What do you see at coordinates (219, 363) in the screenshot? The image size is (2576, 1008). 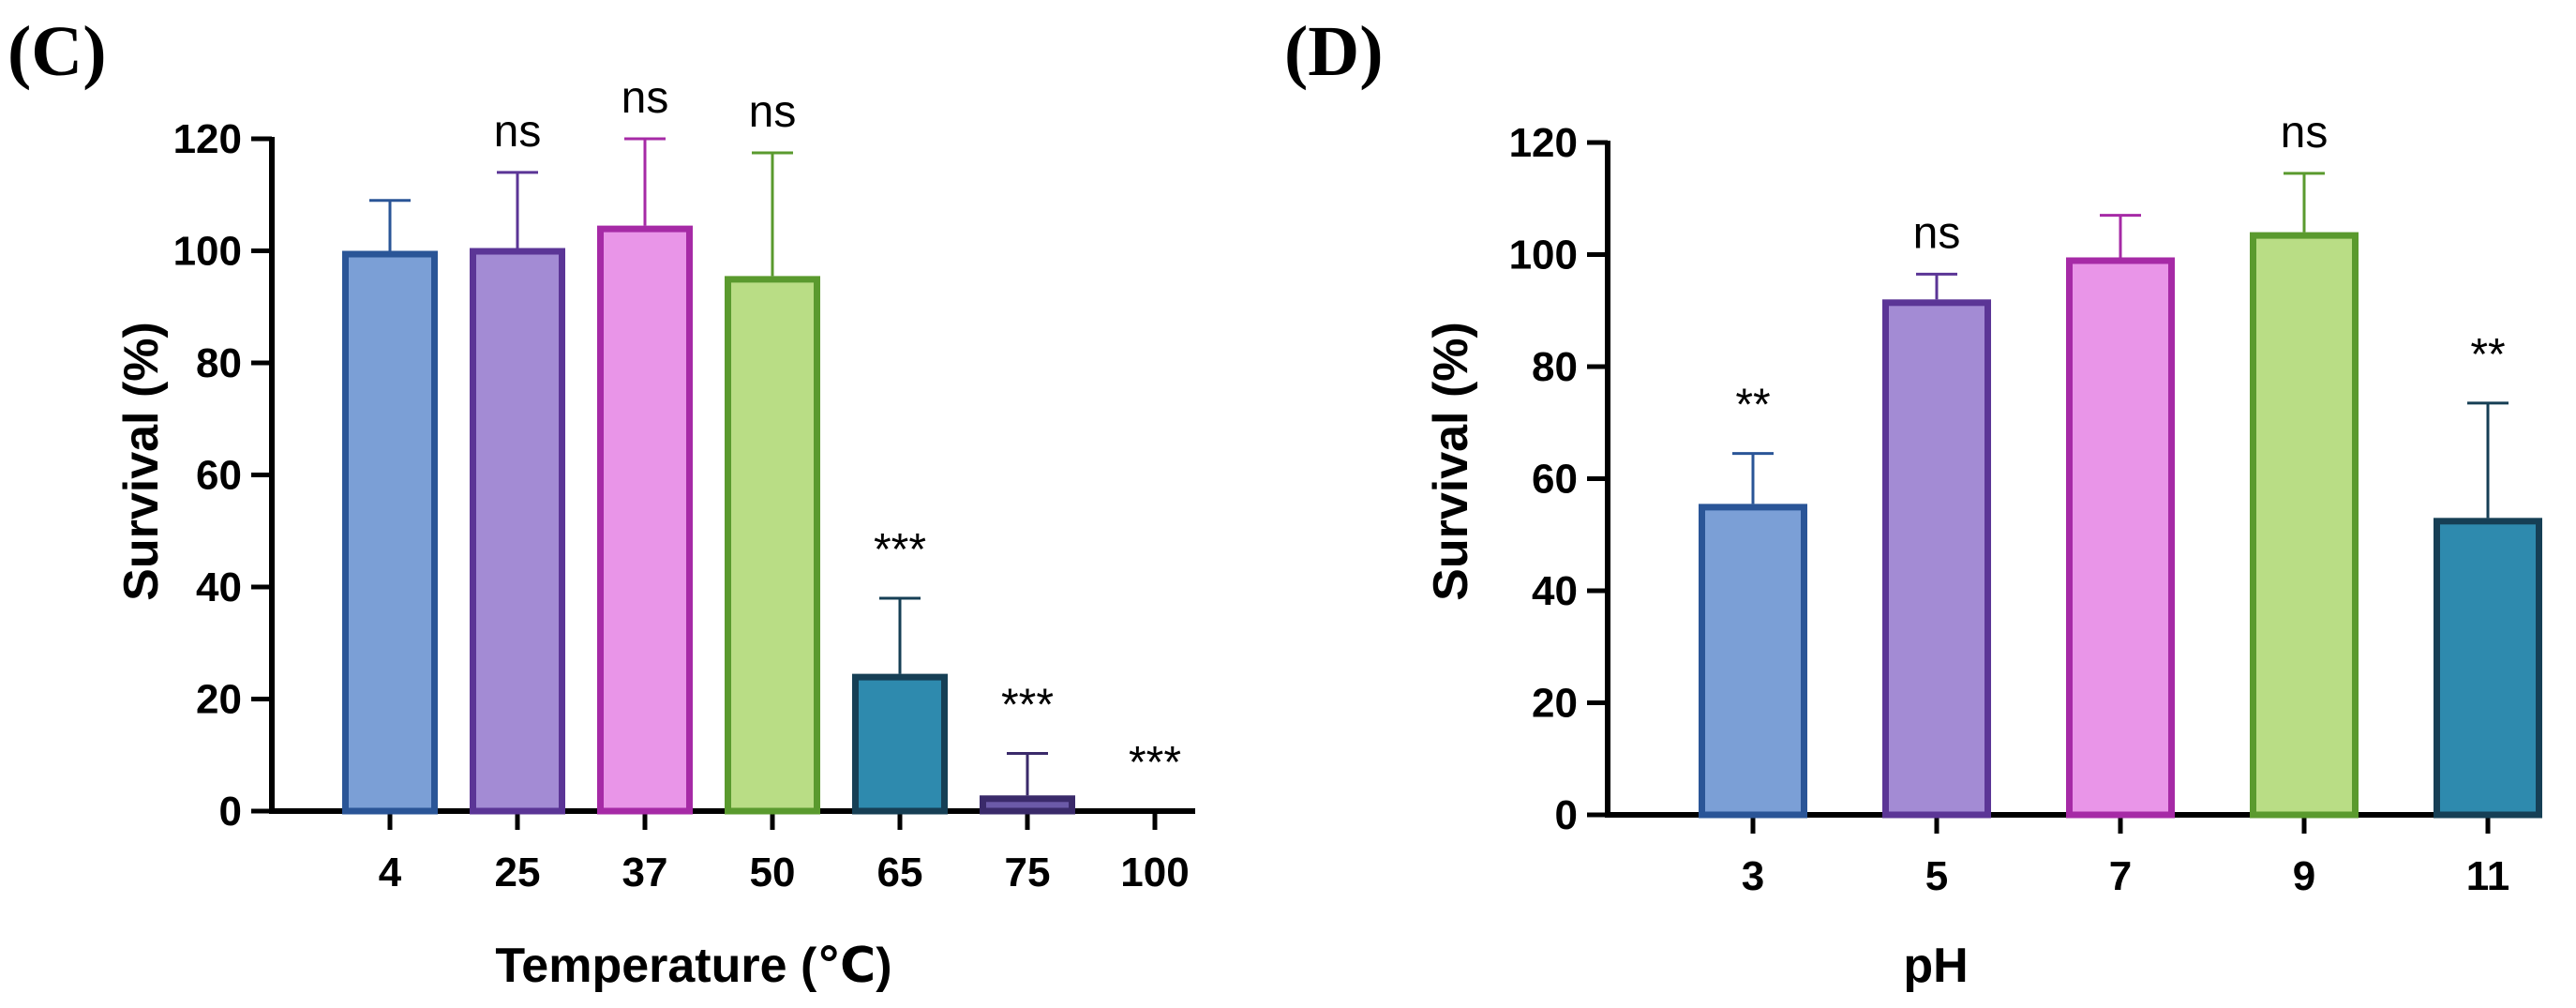 I see `panel-c-y-tick-label: 80` at bounding box center [219, 363].